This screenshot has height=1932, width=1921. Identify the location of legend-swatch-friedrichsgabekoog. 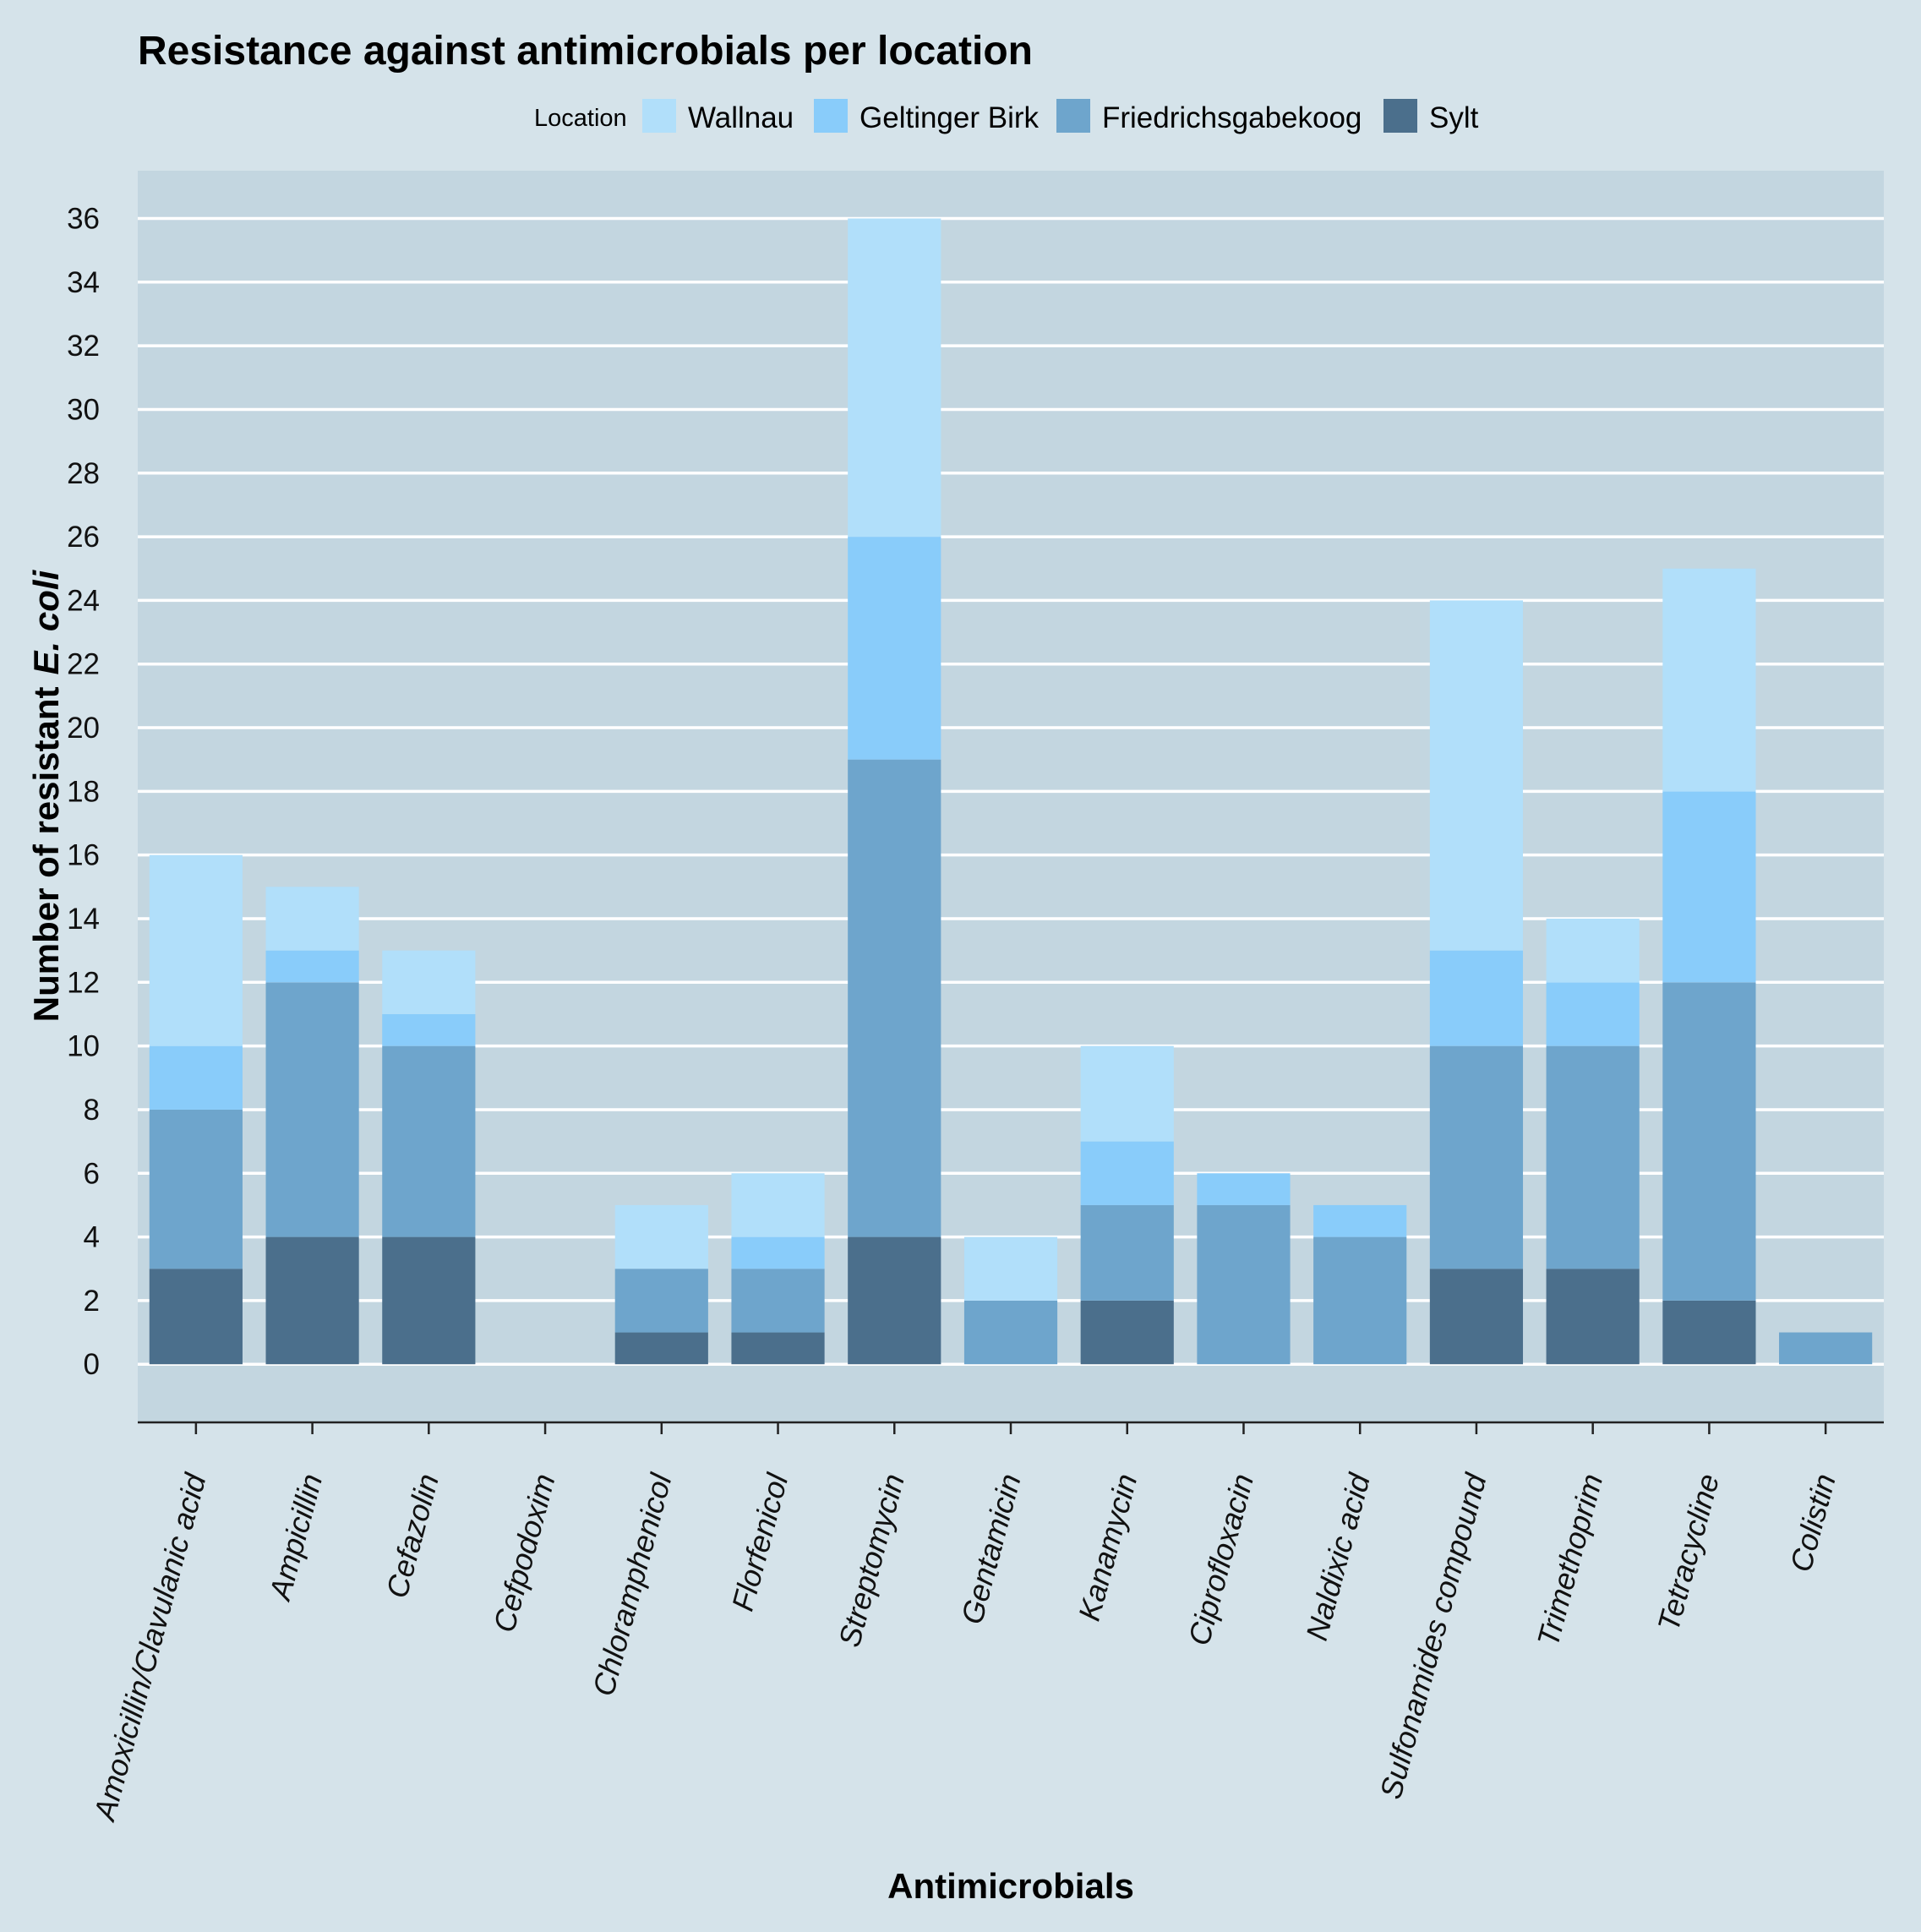
(1073, 116).